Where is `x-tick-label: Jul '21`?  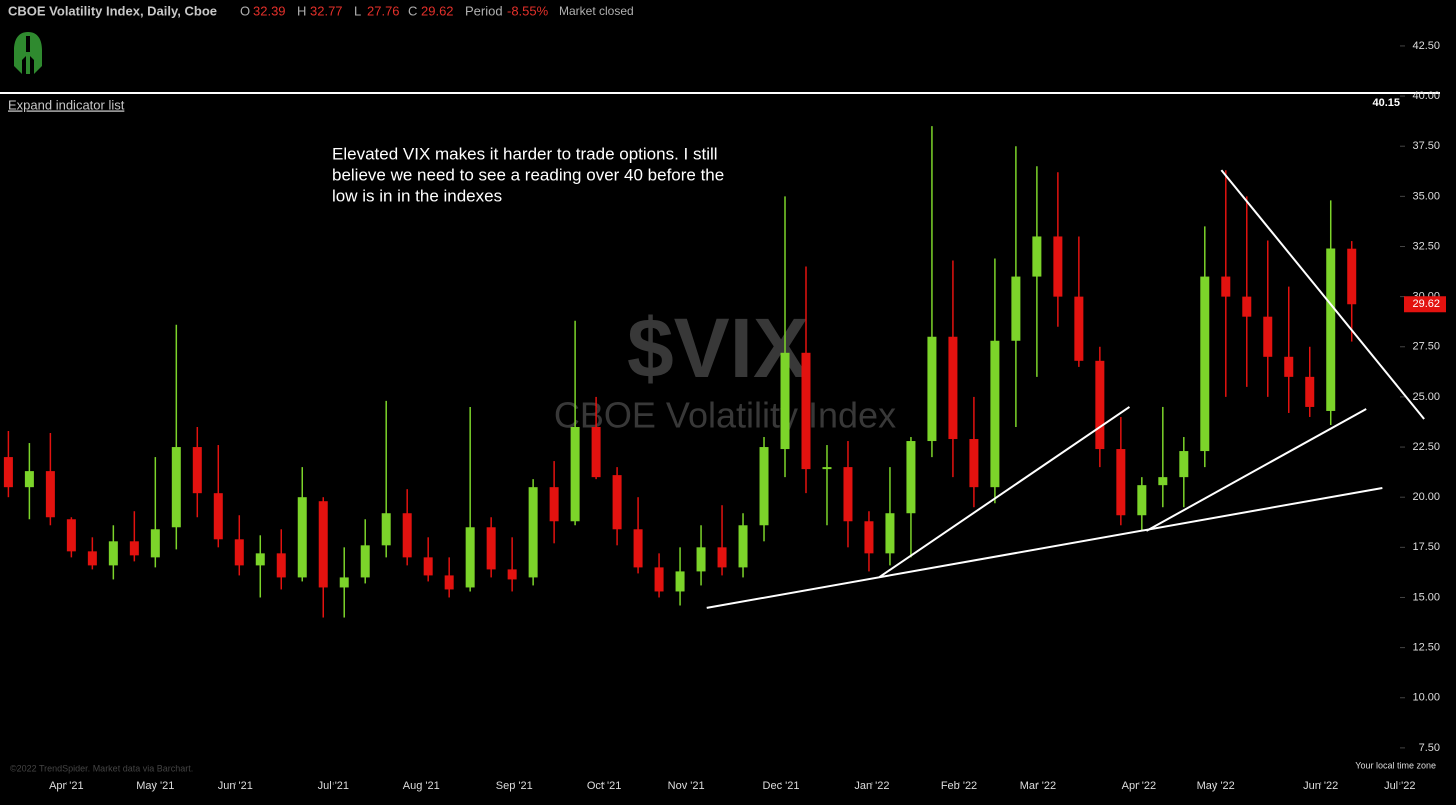
x-tick-label: Jul '21 is located at coordinates (333, 786).